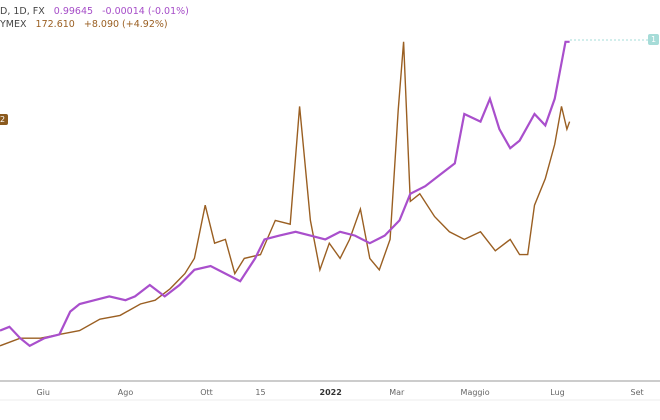 The height and width of the screenshot is (420, 660). I want to click on x-tick-label: 15, so click(260, 392).